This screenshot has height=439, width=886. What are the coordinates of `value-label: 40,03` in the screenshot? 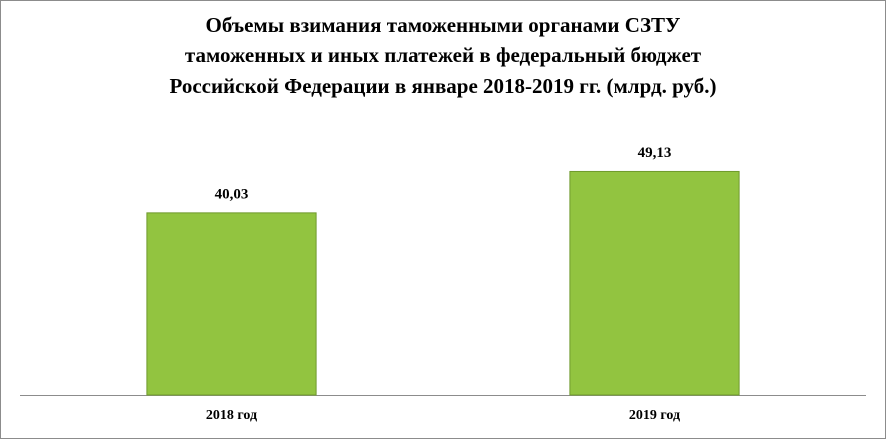 It's located at (232, 194).